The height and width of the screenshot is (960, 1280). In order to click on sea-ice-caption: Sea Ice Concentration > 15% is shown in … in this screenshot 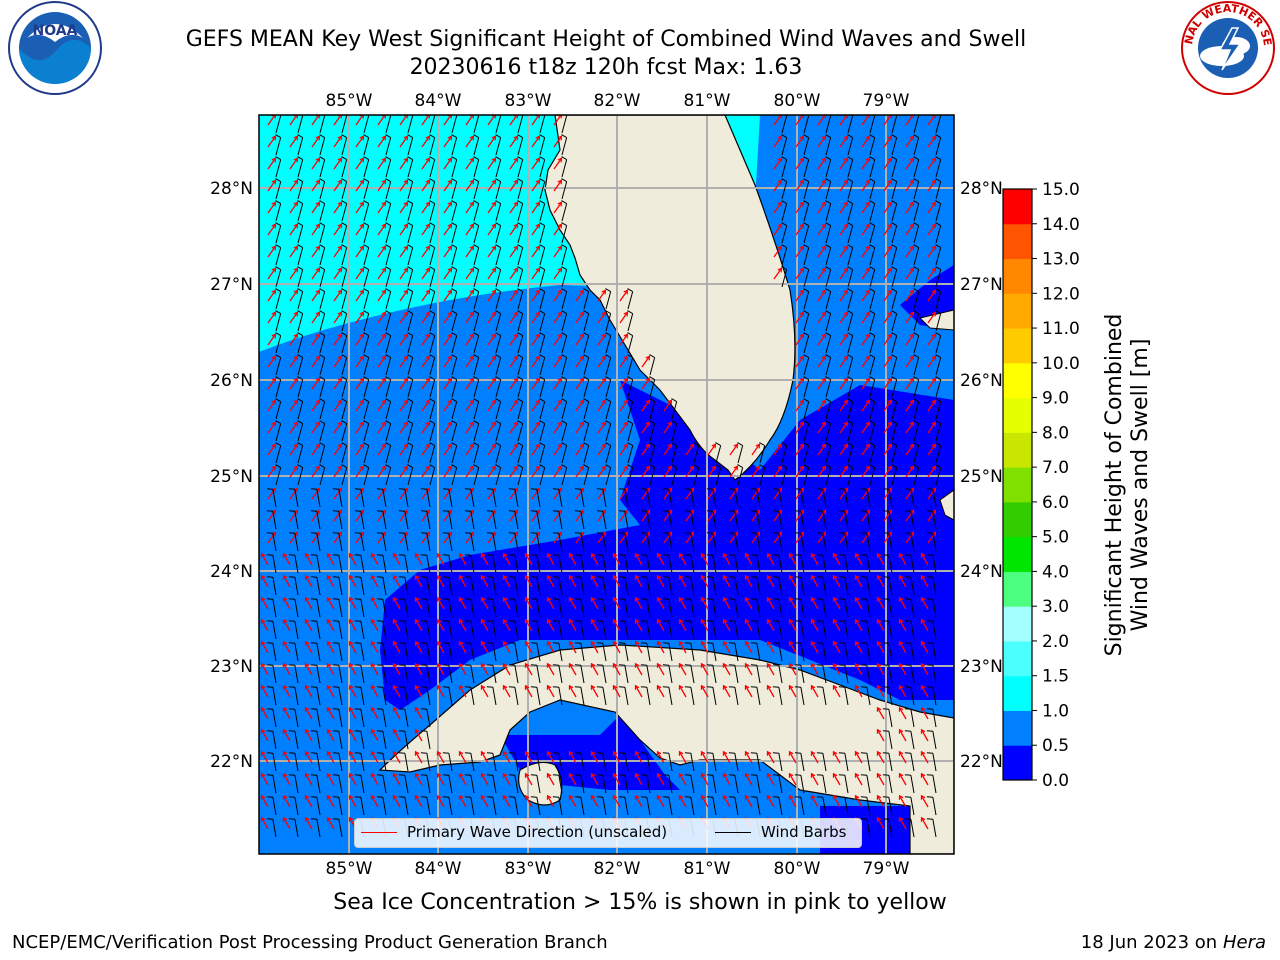, I will do `click(640, 902)`.